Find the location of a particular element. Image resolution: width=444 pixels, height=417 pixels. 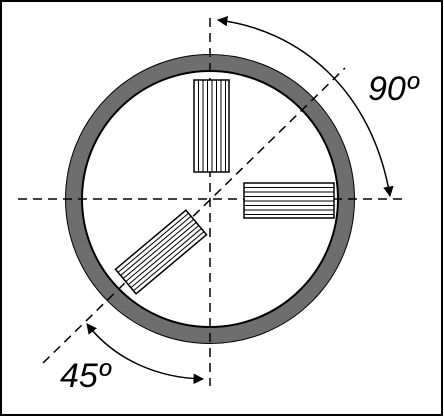

angle-label-90: 90º is located at coordinates (394, 89).